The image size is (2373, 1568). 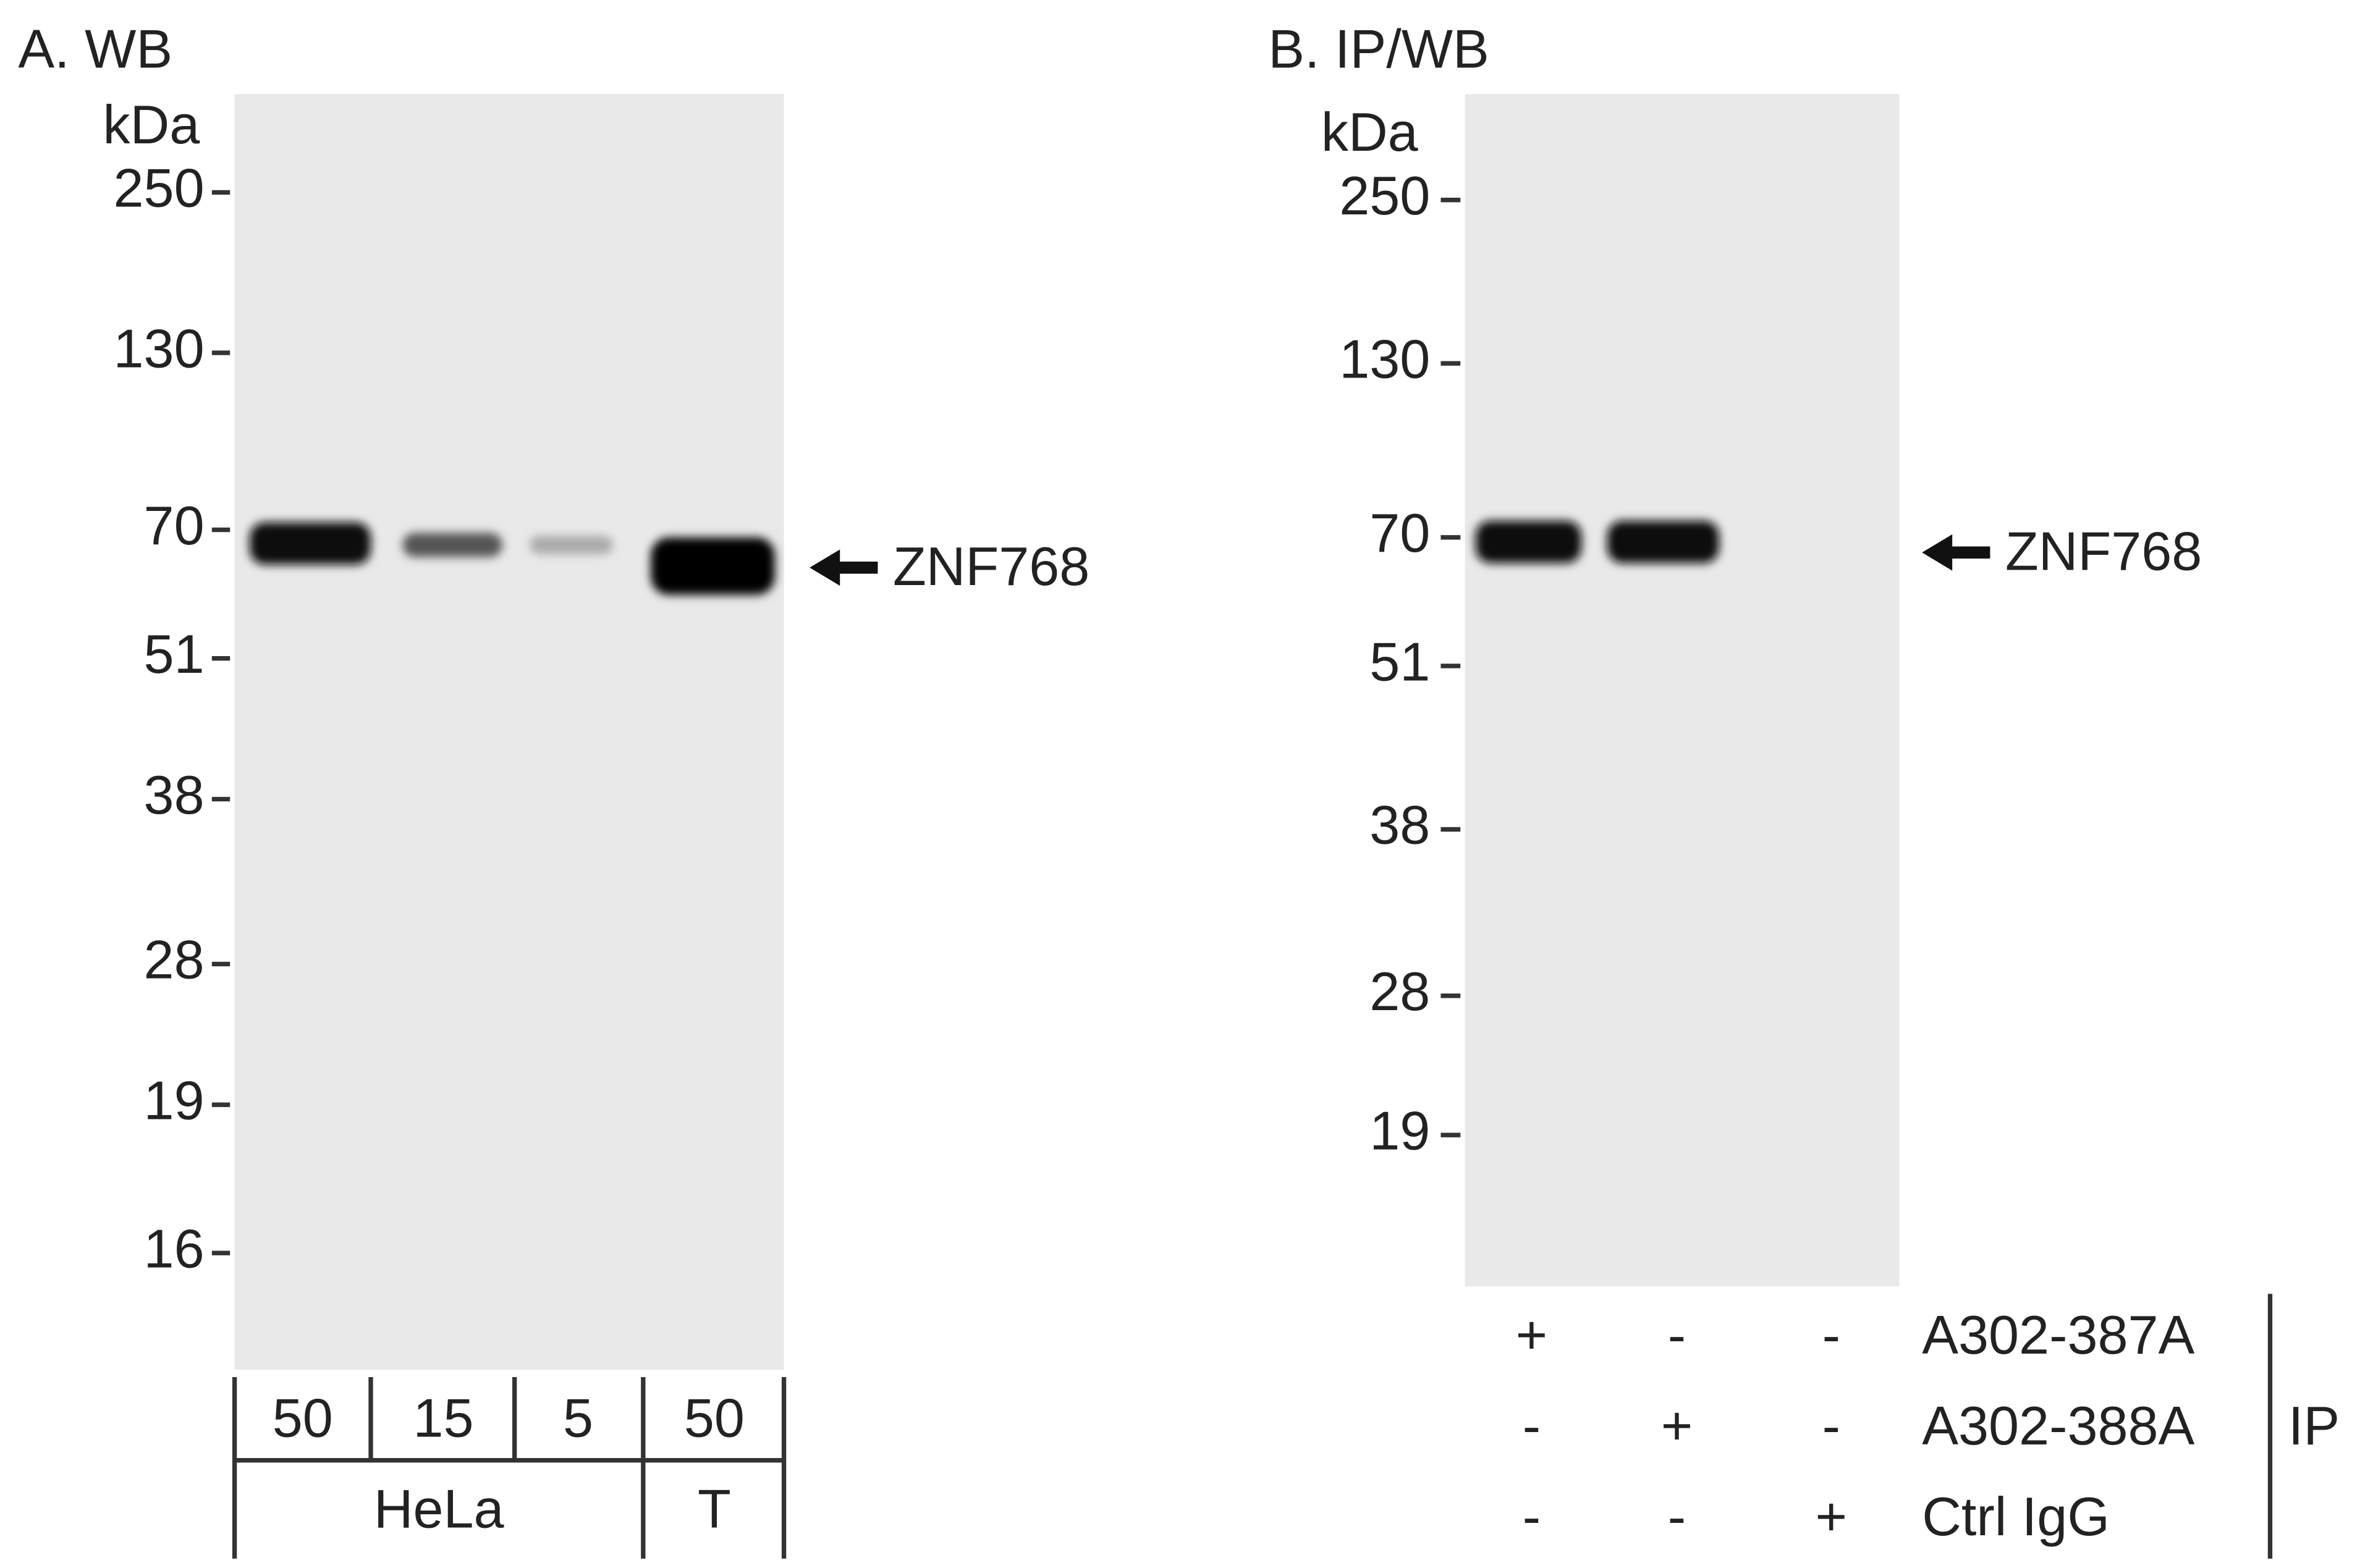 I want to click on lane-label: 5, so click(x=578, y=1418).